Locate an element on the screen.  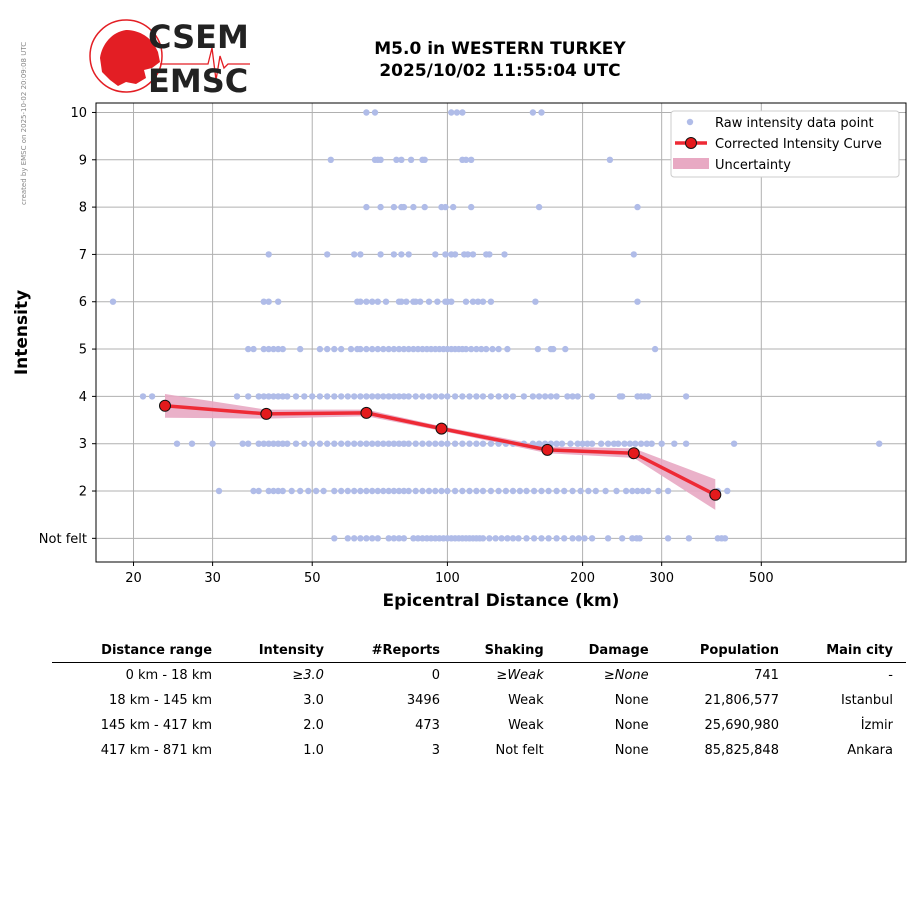
x-tick-label: 300 is located at coordinates (661, 578).